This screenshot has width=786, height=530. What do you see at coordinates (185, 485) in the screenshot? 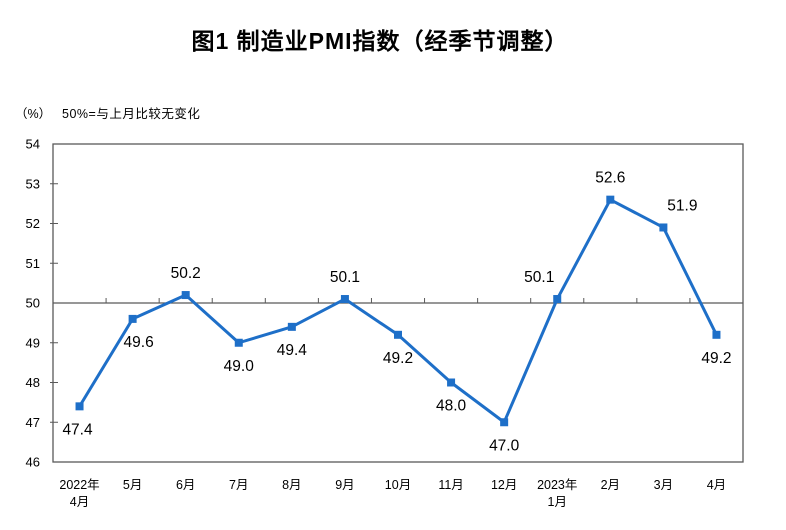
I see `x-axis-category-label: 6月` at bounding box center [185, 485].